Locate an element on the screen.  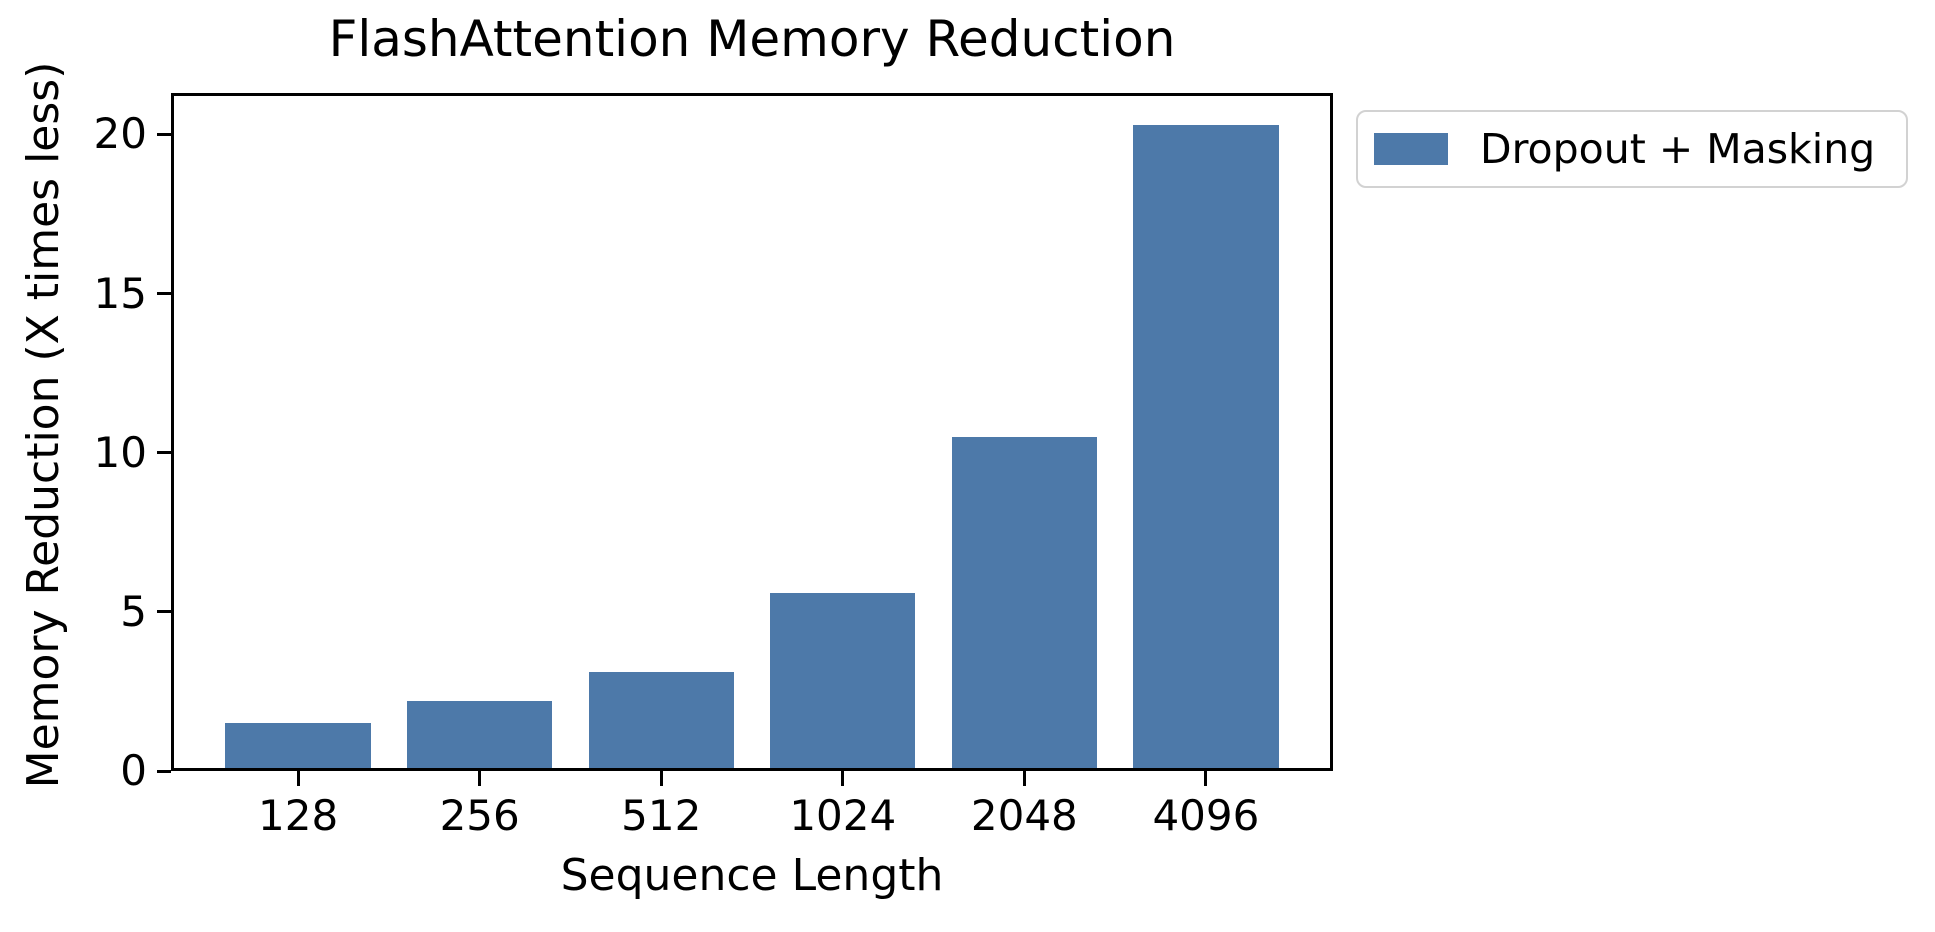
y-tick-label: 10 is located at coordinates (120, 452).